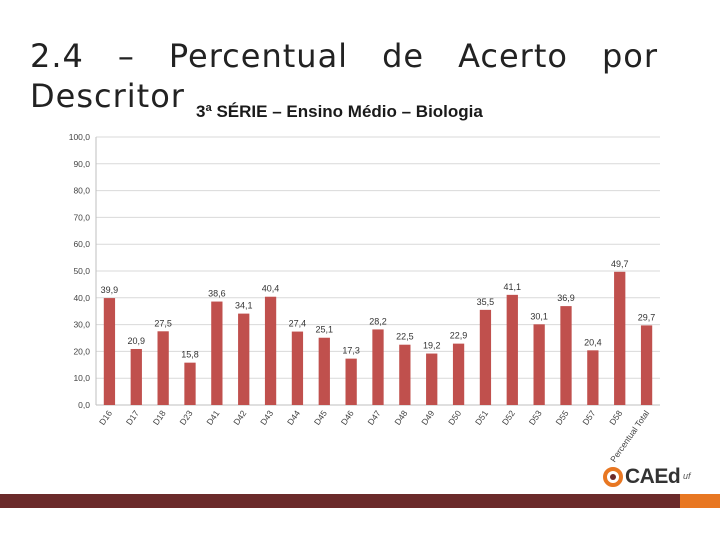 This screenshot has width=720, height=540. I want to click on data-label: 20,9, so click(137, 341).